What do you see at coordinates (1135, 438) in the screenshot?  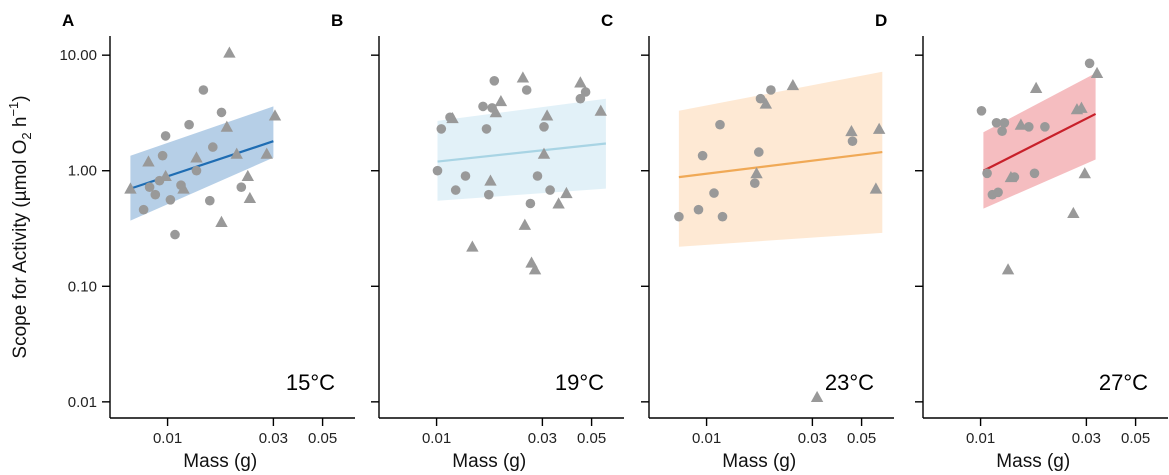 I see `x-tick-label-d-2: 0.05` at bounding box center [1135, 438].